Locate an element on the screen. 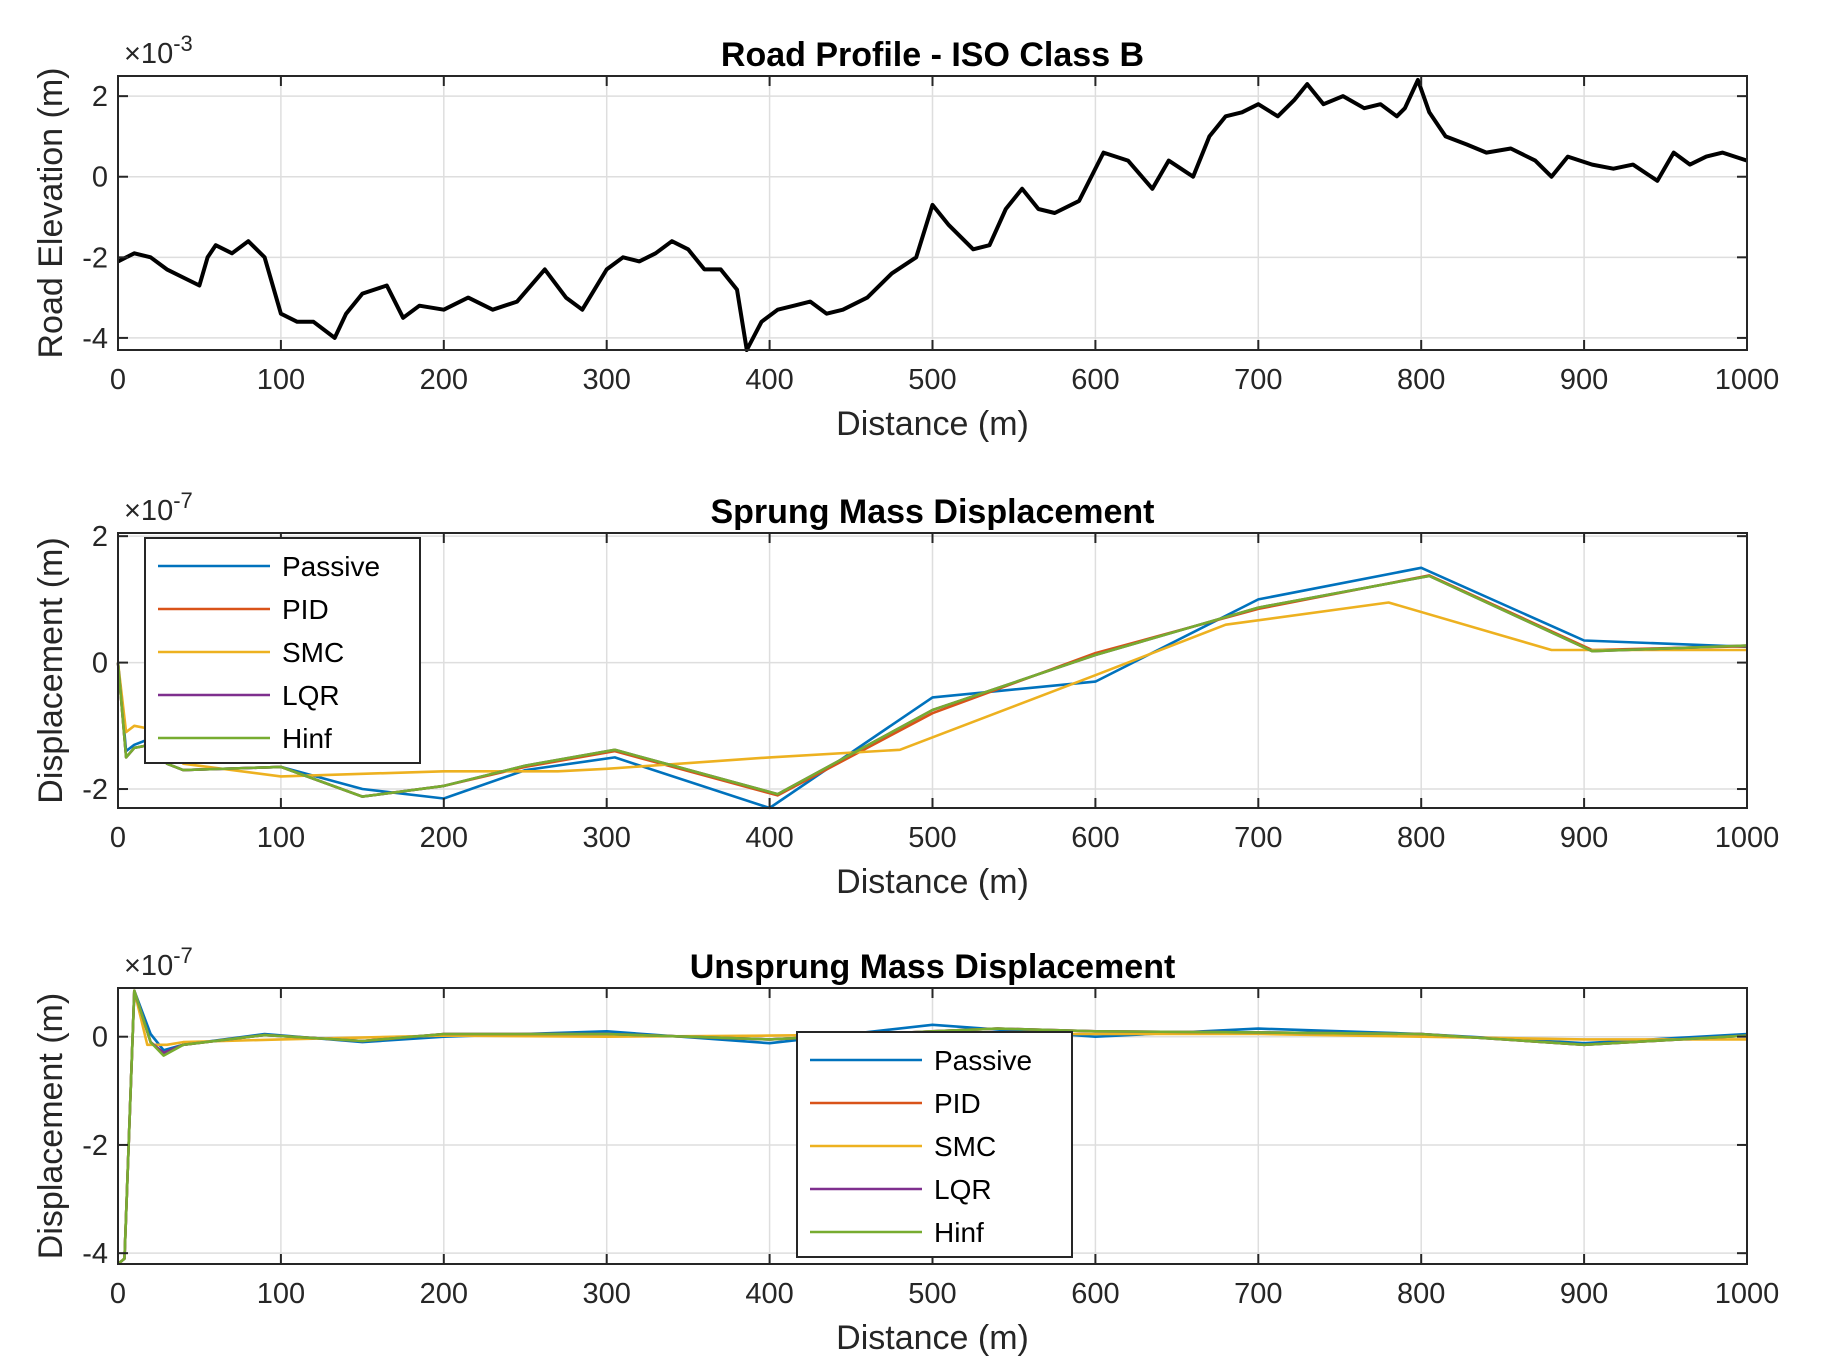 Image resolution: width=1822 pixels, height=1365 pixels. chart-title: Unsprung Mass Displacement is located at coordinates (933, 967).